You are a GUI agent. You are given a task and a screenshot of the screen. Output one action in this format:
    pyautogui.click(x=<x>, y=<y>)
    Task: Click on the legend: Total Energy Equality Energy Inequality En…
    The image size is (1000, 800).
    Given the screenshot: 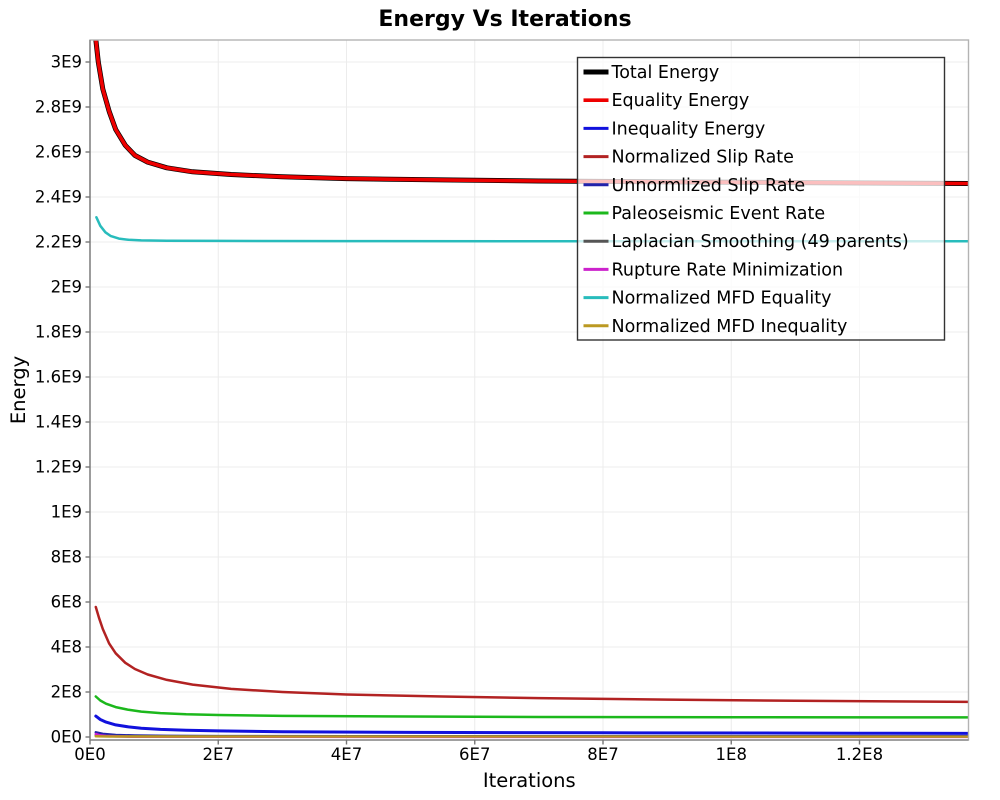 What is the action you would take?
    pyautogui.click(x=761, y=198)
    